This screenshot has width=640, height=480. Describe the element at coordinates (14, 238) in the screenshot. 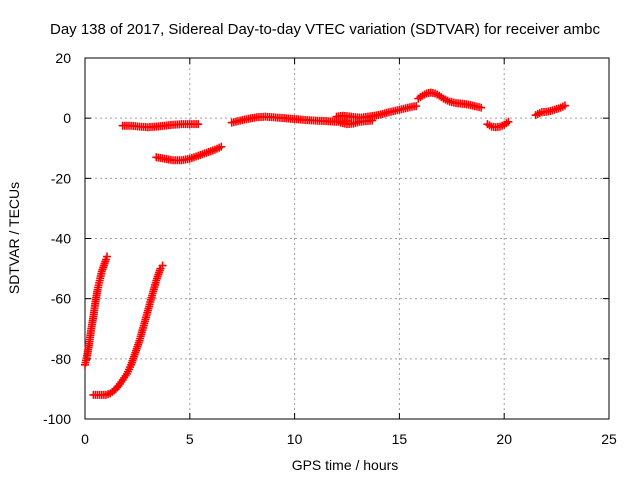

I see `y-axis-label: SDTVAR / TECUs` at that location.